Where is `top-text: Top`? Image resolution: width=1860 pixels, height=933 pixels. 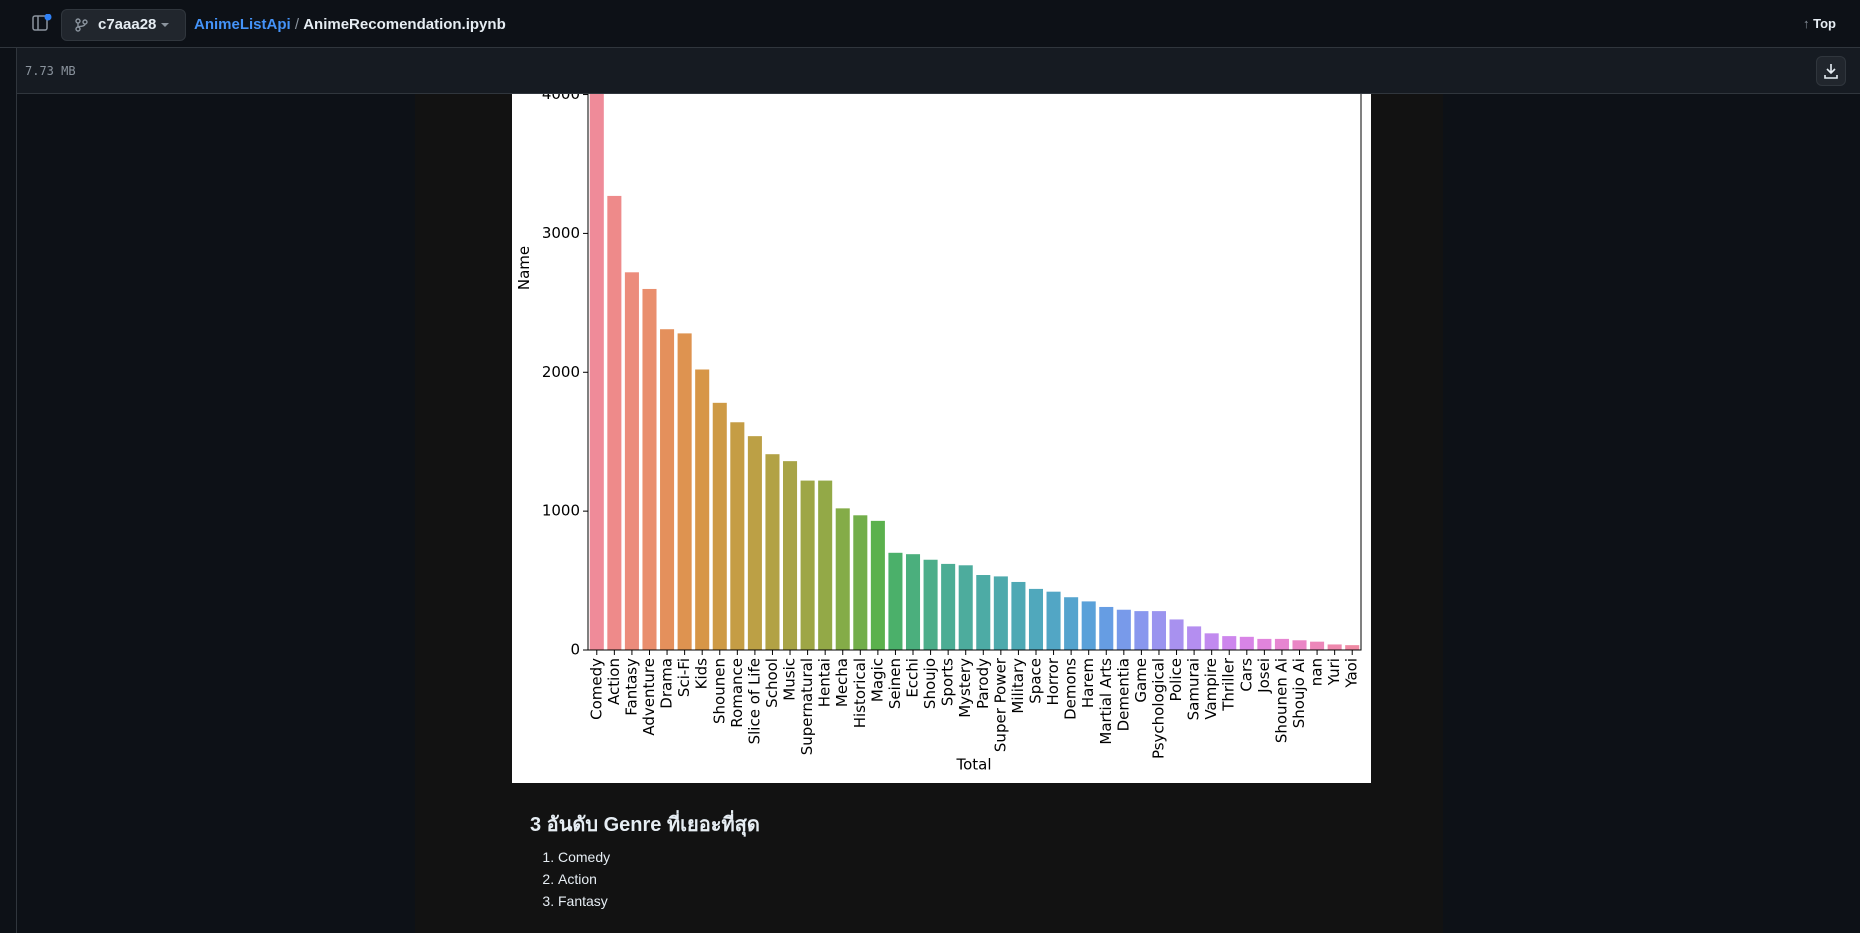 top-text: Top is located at coordinates (1824, 23).